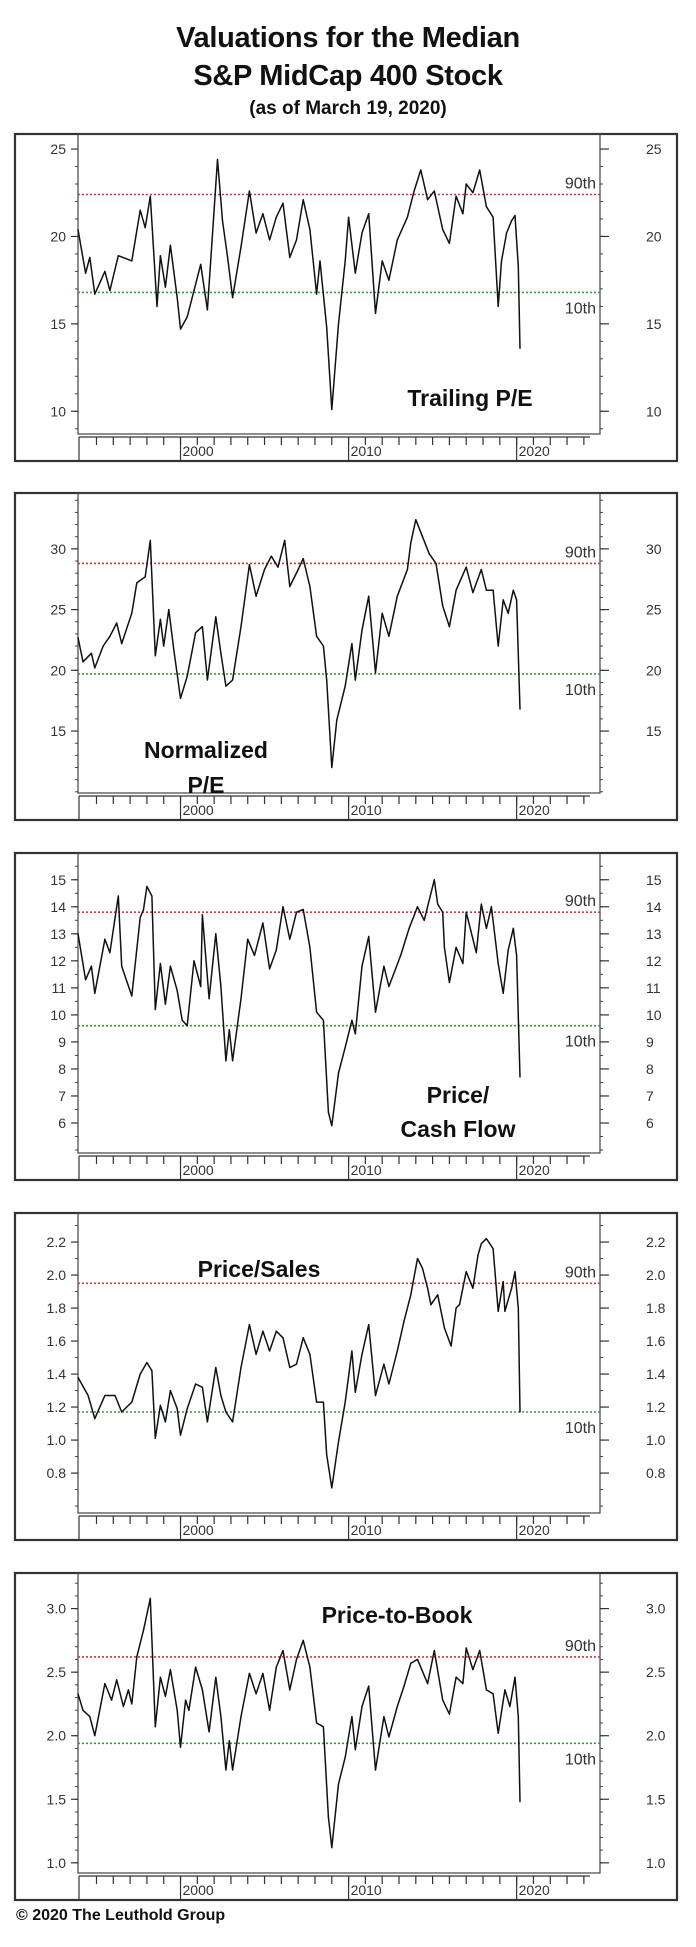 The height and width of the screenshot is (1947, 696). What do you see at coordinates (58, 731) in the screenshot?
I see `y-tick-label-left: 15` at bounding box center [58, 731].